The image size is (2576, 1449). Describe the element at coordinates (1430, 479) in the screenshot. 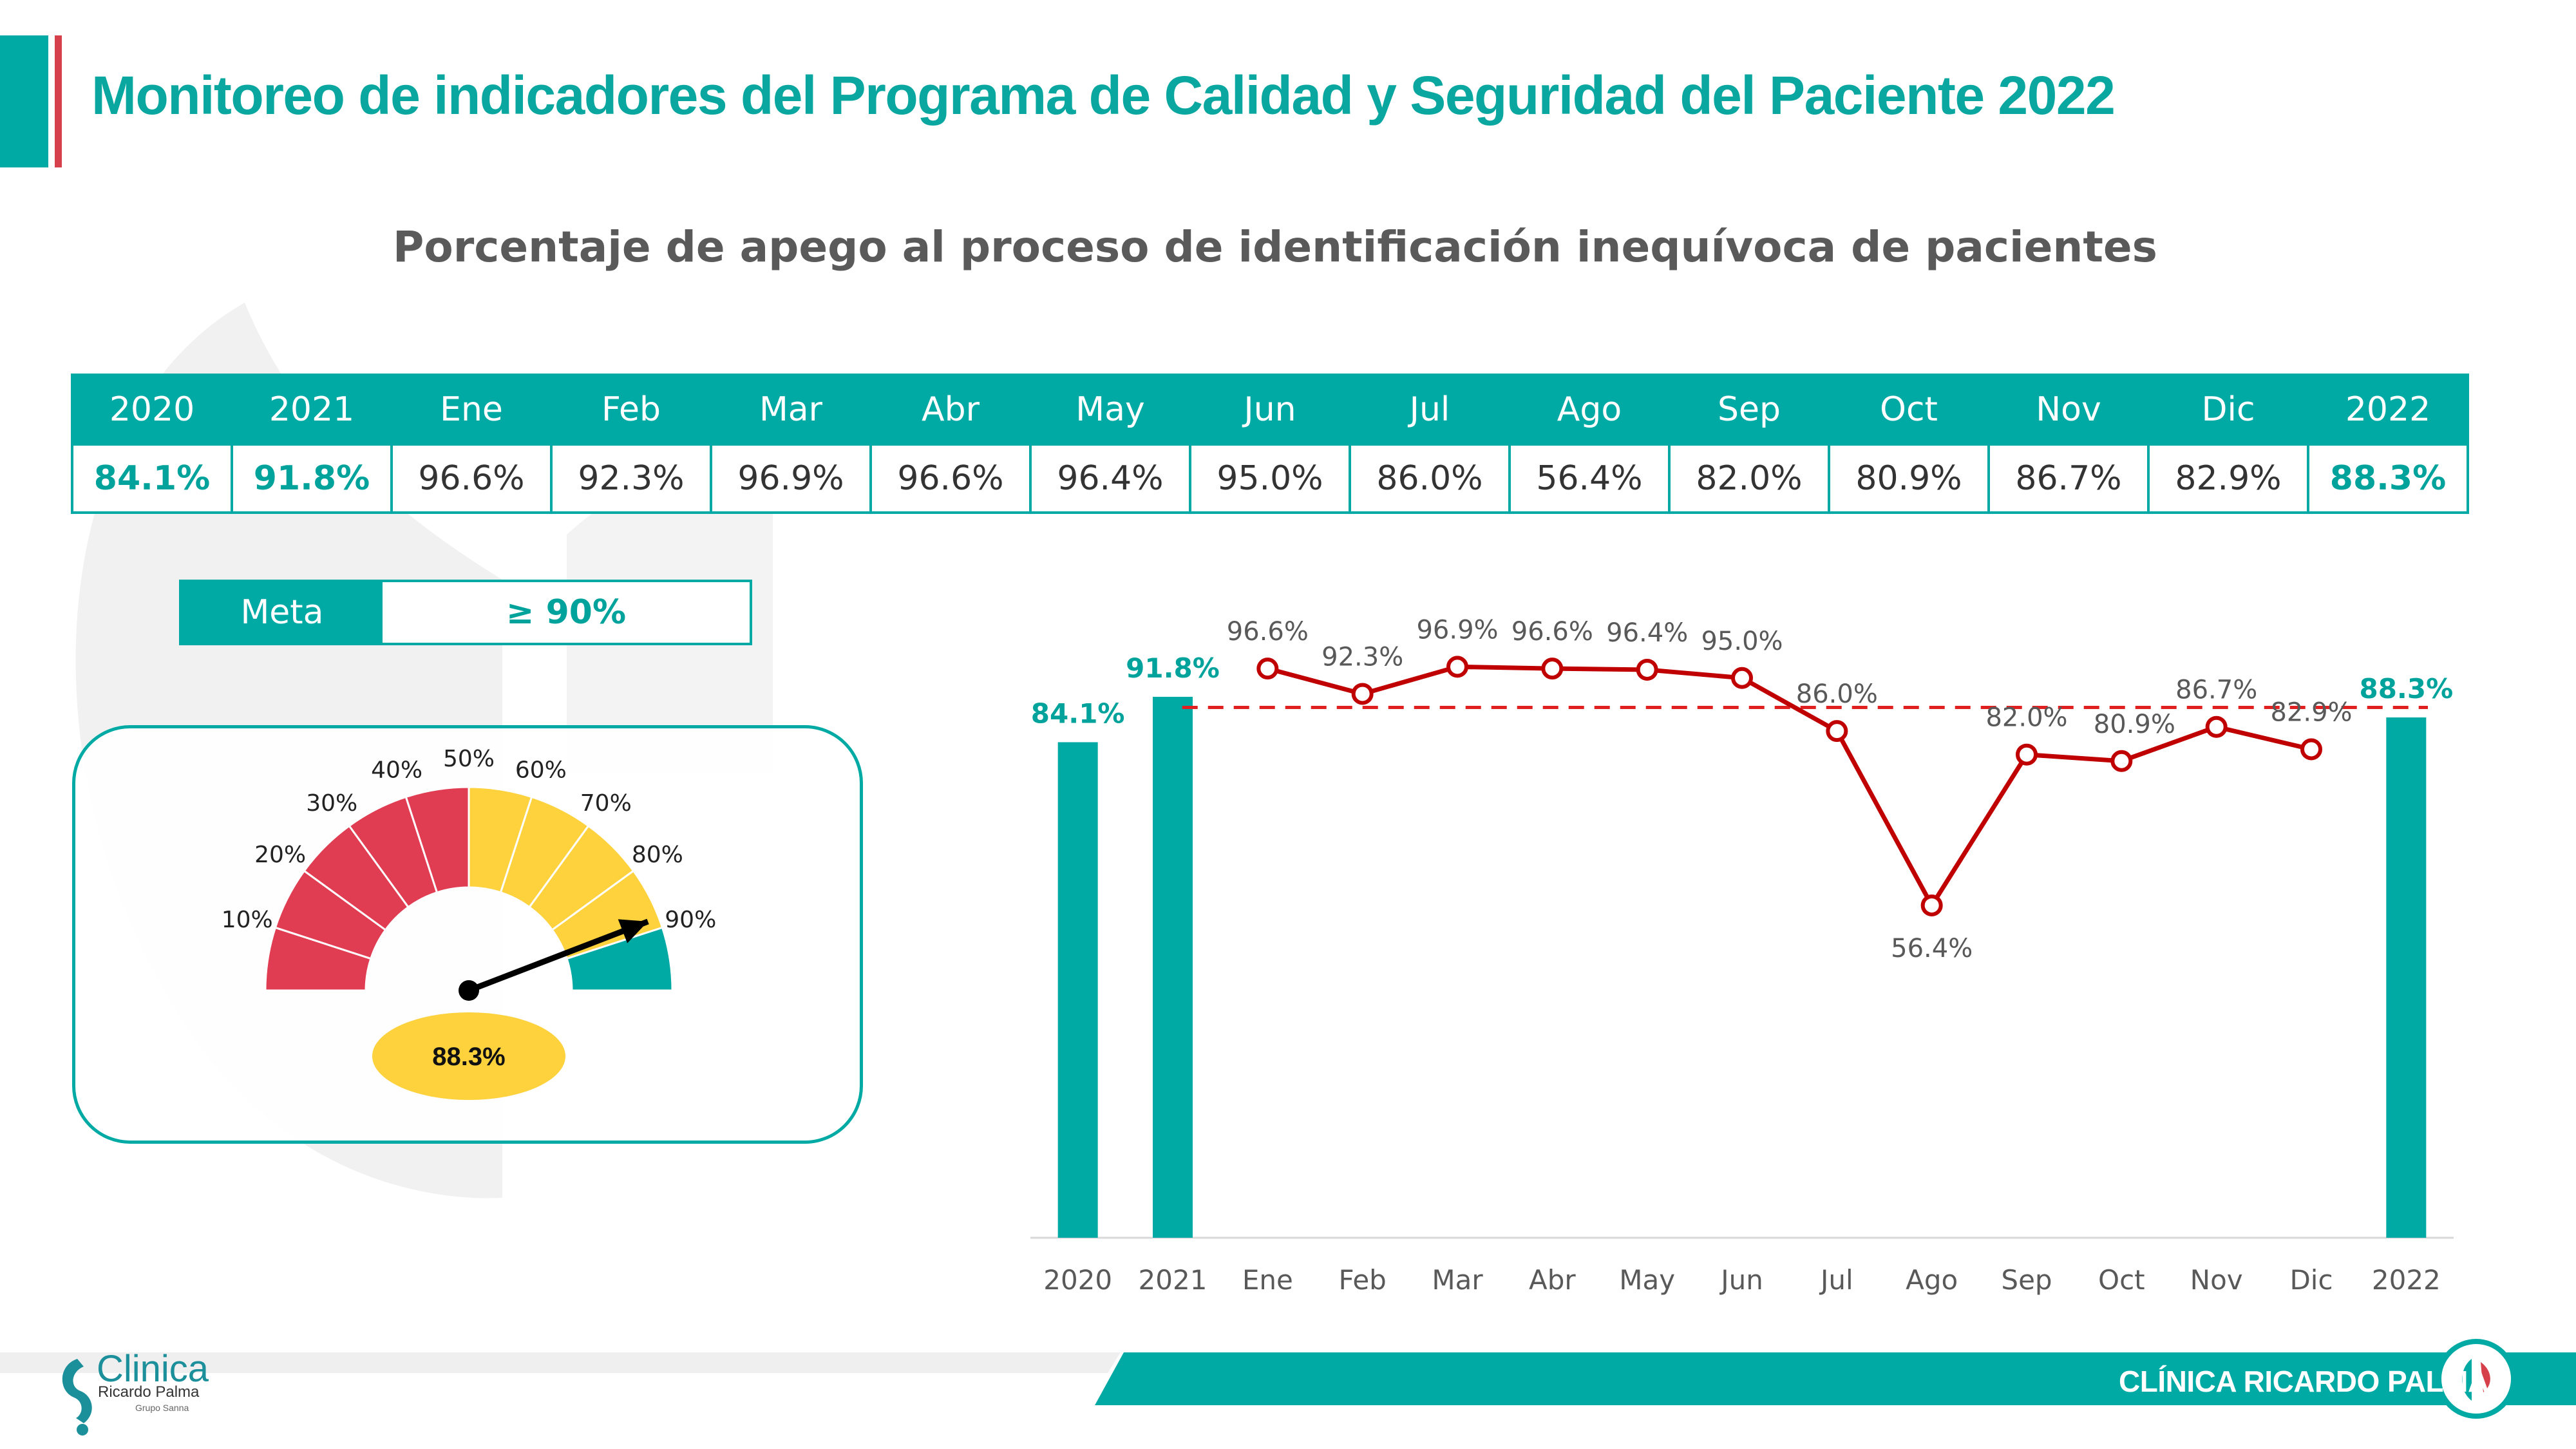

I see `table-value-cell: 86.0%` at that location.